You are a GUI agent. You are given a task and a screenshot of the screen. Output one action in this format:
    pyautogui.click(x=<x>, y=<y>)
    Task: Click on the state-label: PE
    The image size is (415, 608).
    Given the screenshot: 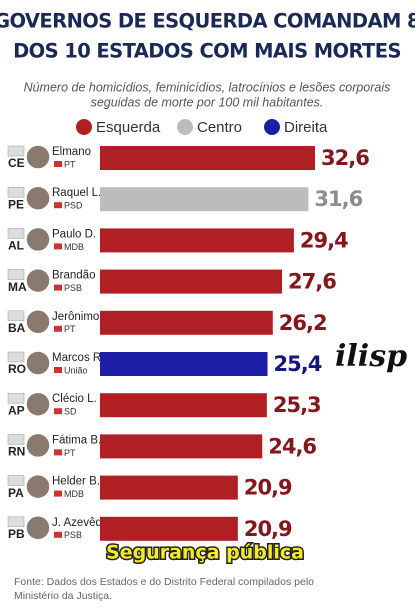 What is the action you would take?
    pyautogui.click(x=16, y=204)
    